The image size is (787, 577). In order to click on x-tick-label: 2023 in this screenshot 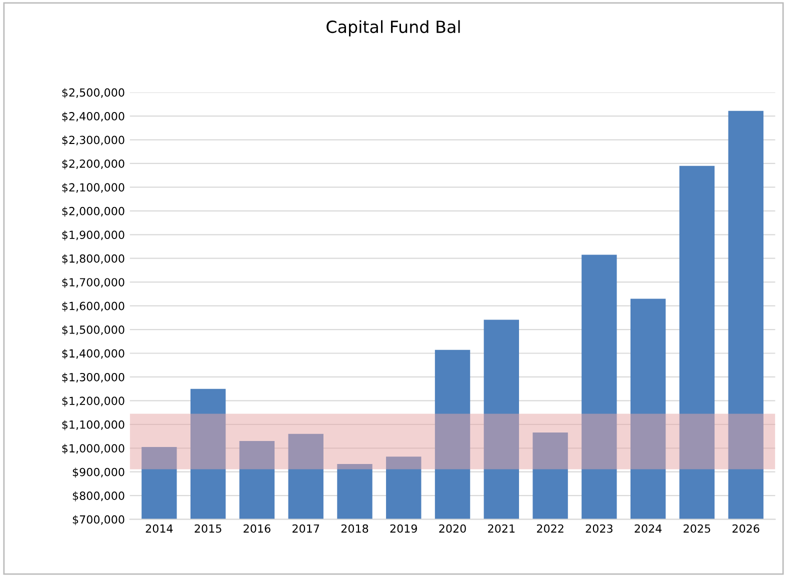, I will do `click(599, 528)`.